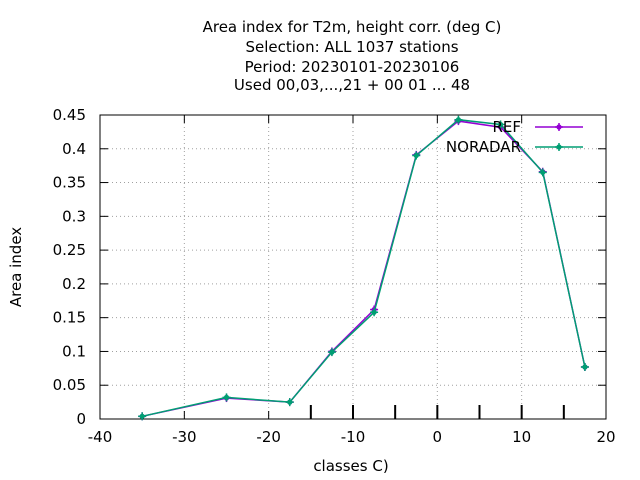  I want to click on title-line-4: Used 00,03,...,21 + 00 01 ... 48, so click(352, 85).